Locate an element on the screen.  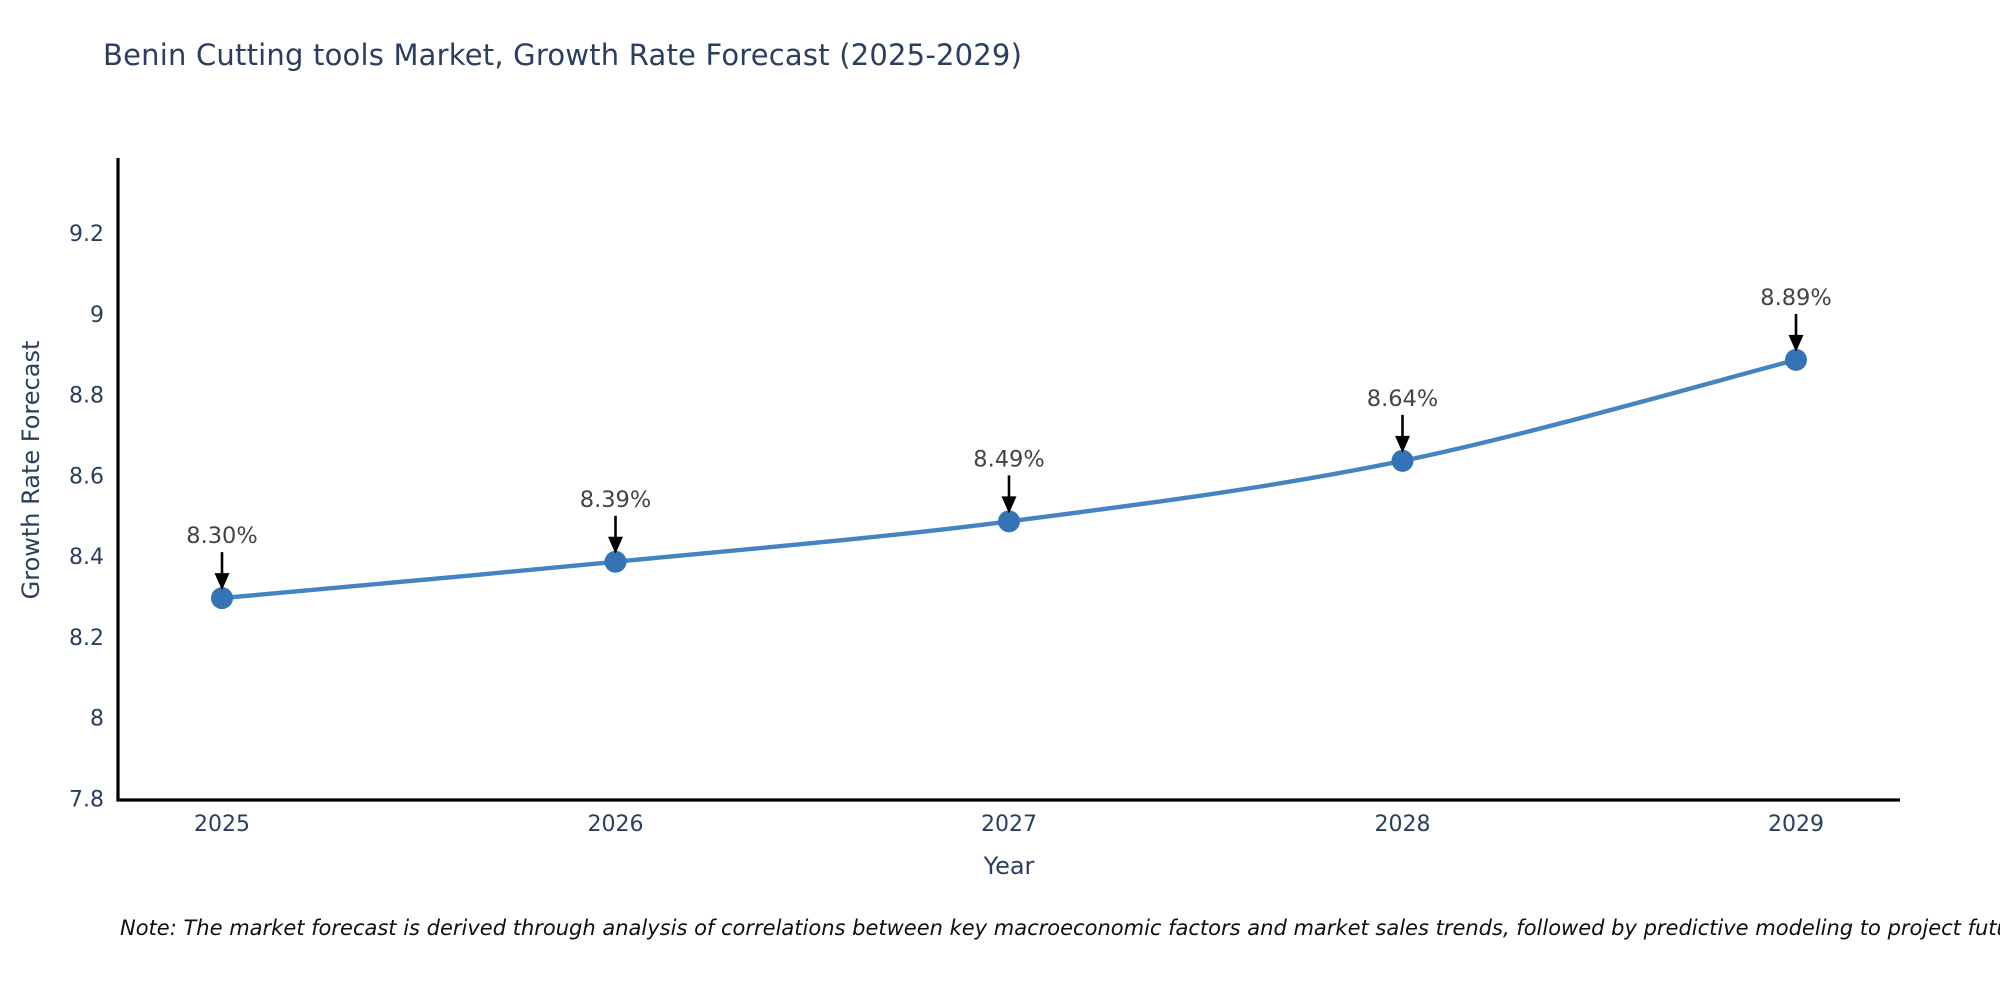
x-tick-label: 2025 is located at coordinates (222, 824).